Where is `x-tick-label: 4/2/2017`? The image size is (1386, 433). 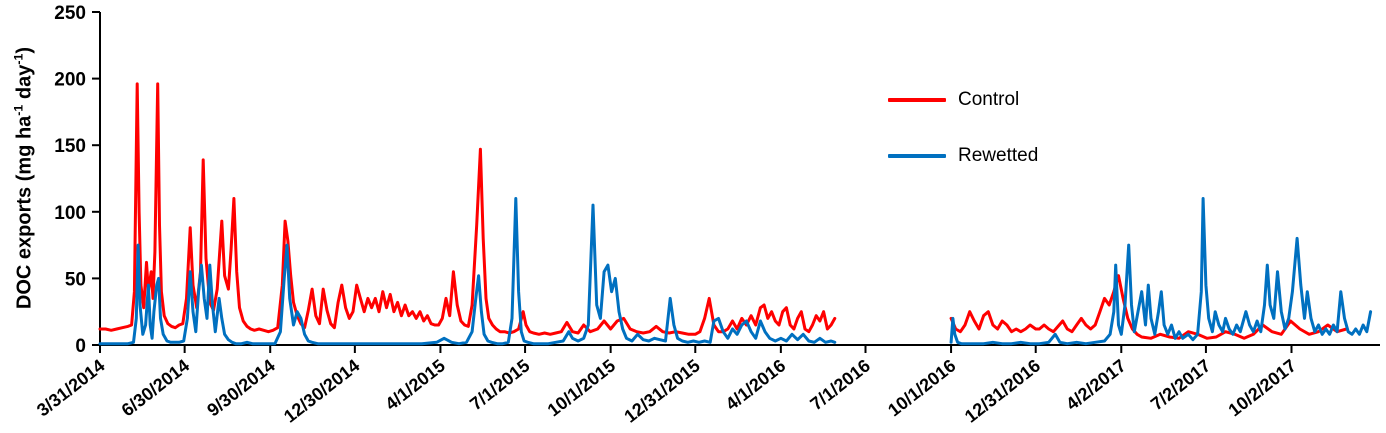 x-tick-label: 4/2/2017 is located at coordinates (1096, 384).